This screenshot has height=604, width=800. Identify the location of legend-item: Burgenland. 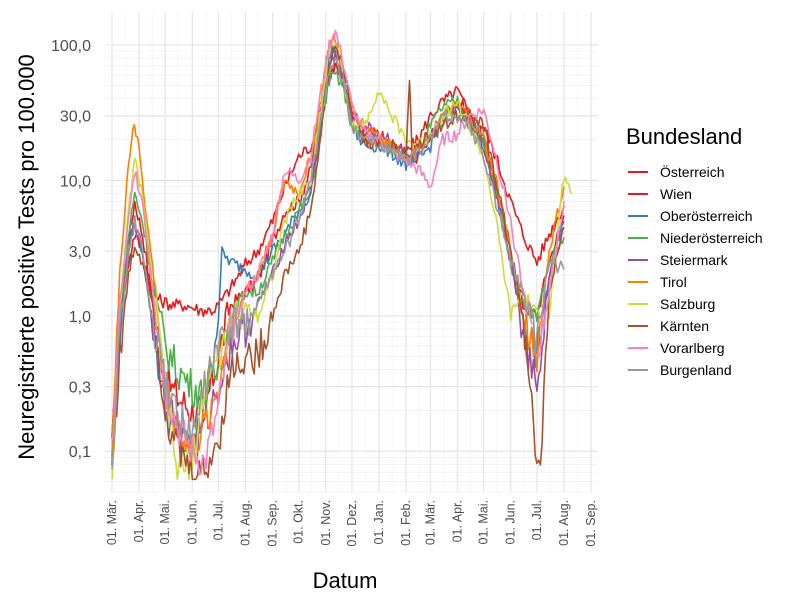
(680, 370).